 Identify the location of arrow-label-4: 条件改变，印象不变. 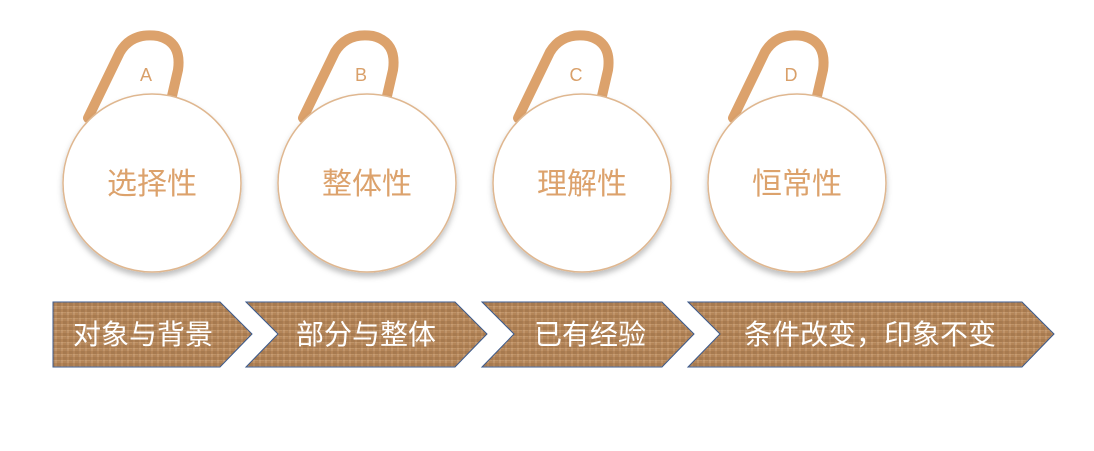
(870, 334).